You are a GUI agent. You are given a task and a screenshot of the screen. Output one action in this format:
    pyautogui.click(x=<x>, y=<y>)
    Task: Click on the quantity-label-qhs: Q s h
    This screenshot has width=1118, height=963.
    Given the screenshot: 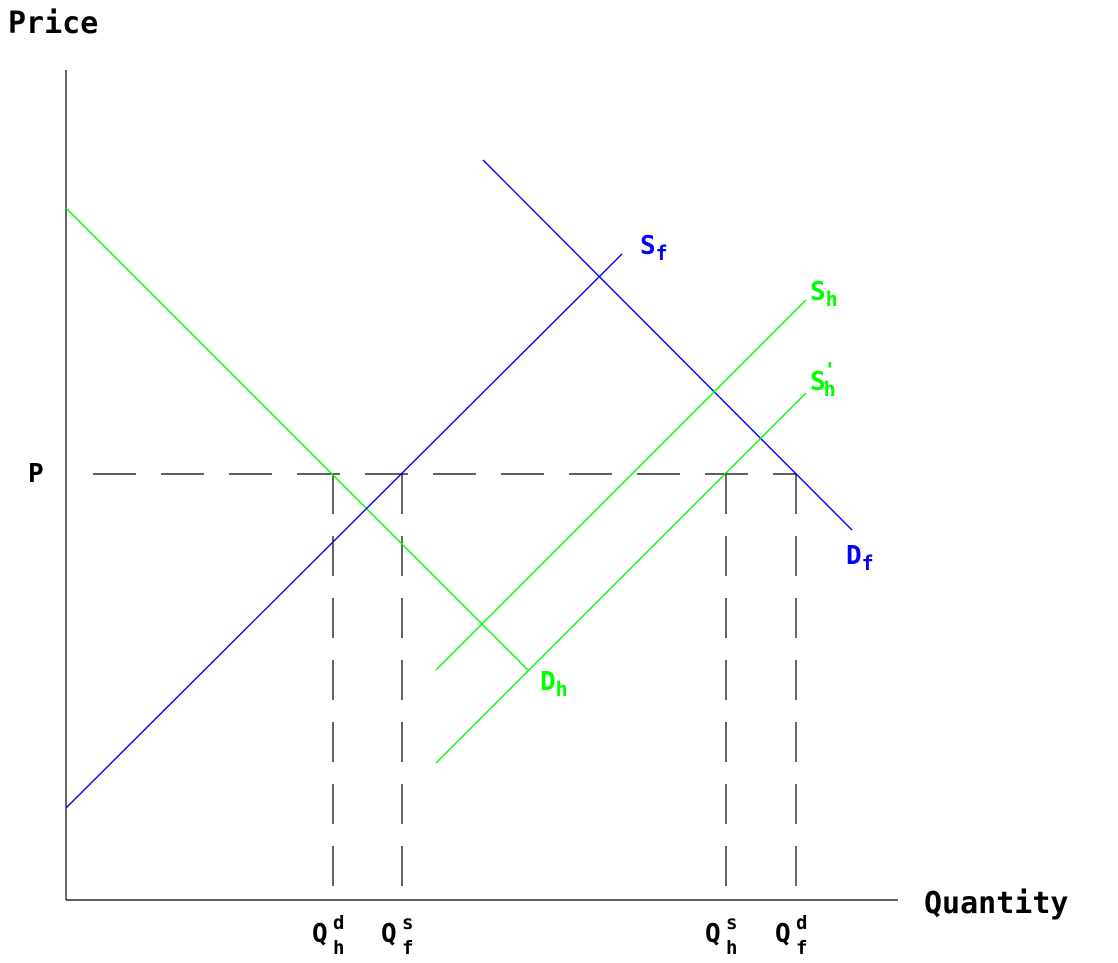 What is the action you would take?
    pyautogui.click(x=721, y=935)
    